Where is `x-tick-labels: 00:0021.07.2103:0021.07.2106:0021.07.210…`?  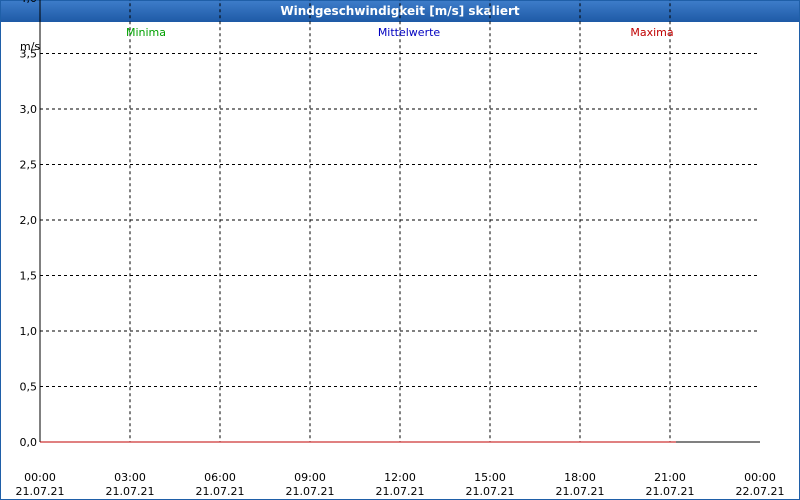
x-tick-labels: 00:0021.07.2103:0021.07.2106:0021.07.210… is located at coordinates (400, 484).